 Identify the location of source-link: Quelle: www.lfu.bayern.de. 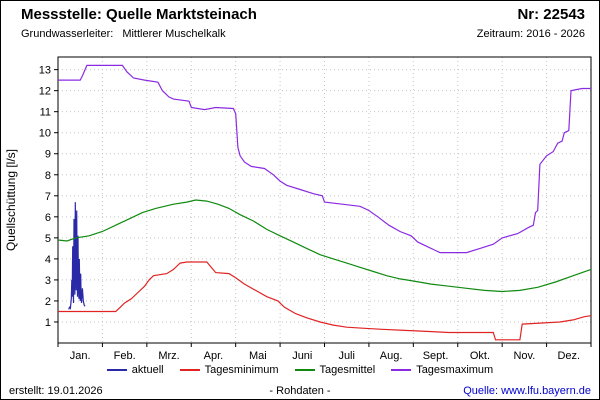
(527, 391).